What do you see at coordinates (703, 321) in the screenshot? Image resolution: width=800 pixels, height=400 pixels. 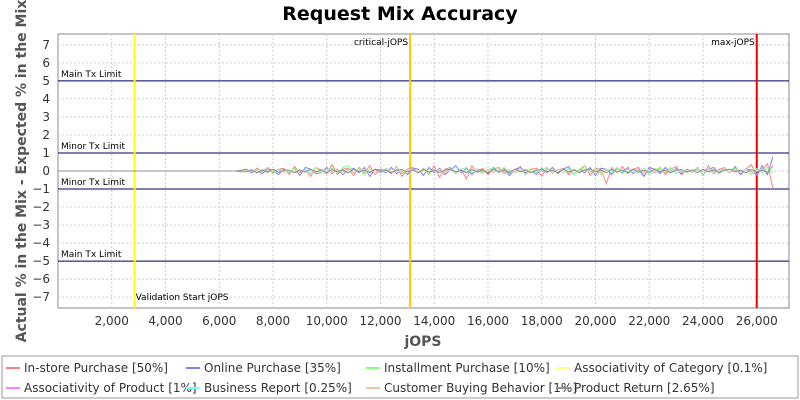 I see `x-tick-label: 24,000` at bounding box center [703, 321].